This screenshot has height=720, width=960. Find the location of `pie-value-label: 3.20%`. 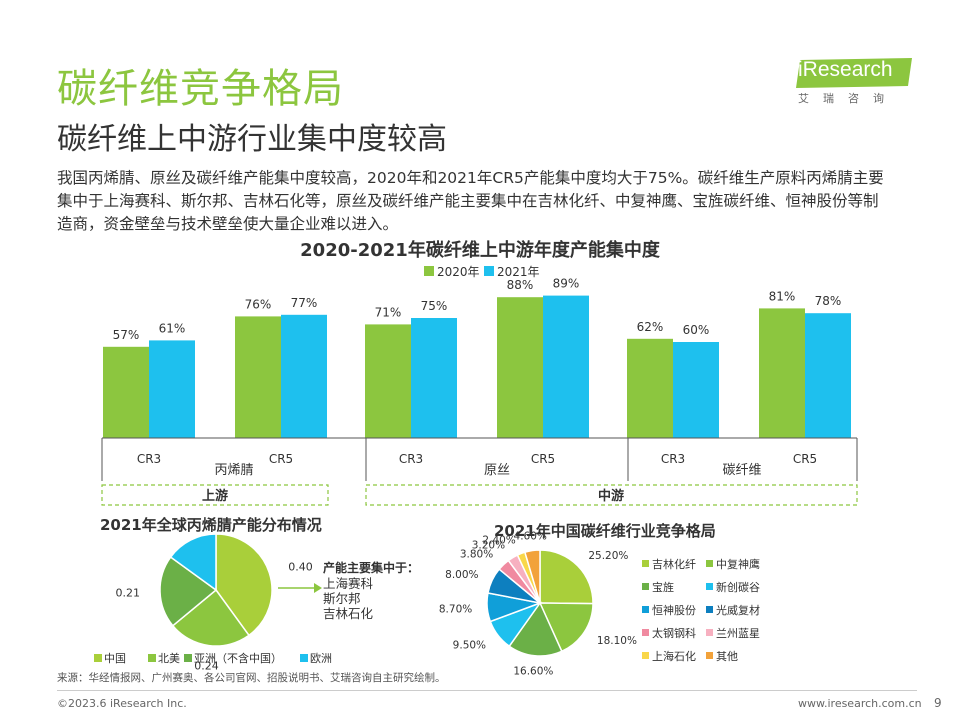

pie-value-label: 3.20% is located at coordinates (488, 546).